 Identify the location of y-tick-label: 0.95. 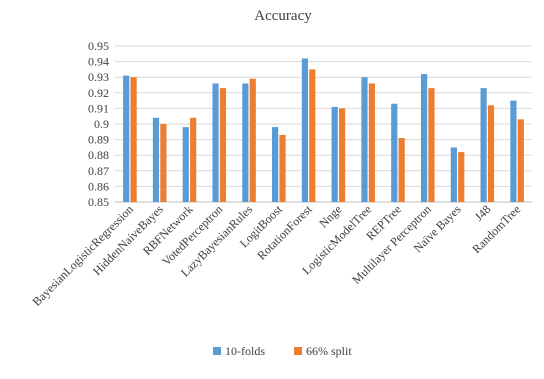
(98, 46).